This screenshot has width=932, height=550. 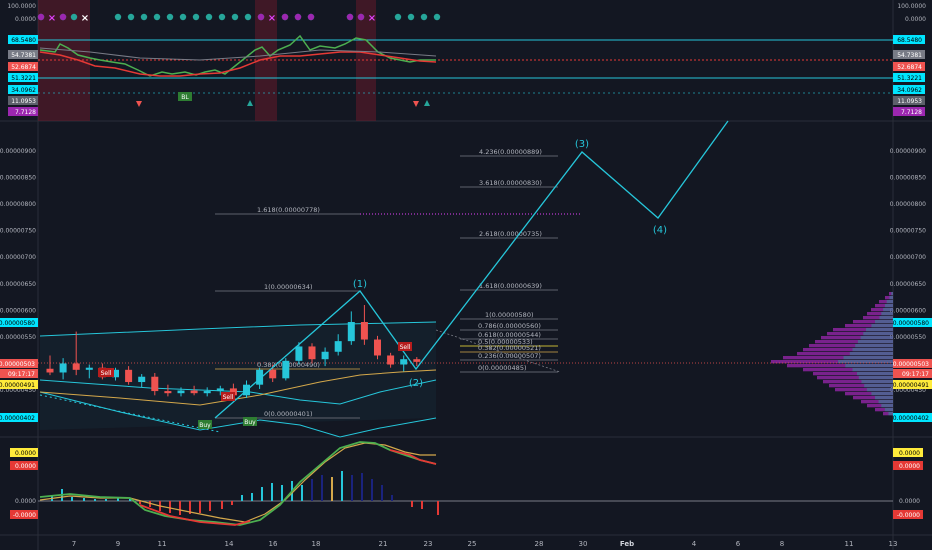 What do you see at coordinates (915, 374) in the screenshot?
I see `badge-countdown-text: 09:17:17` at bounding box center [915, 374].